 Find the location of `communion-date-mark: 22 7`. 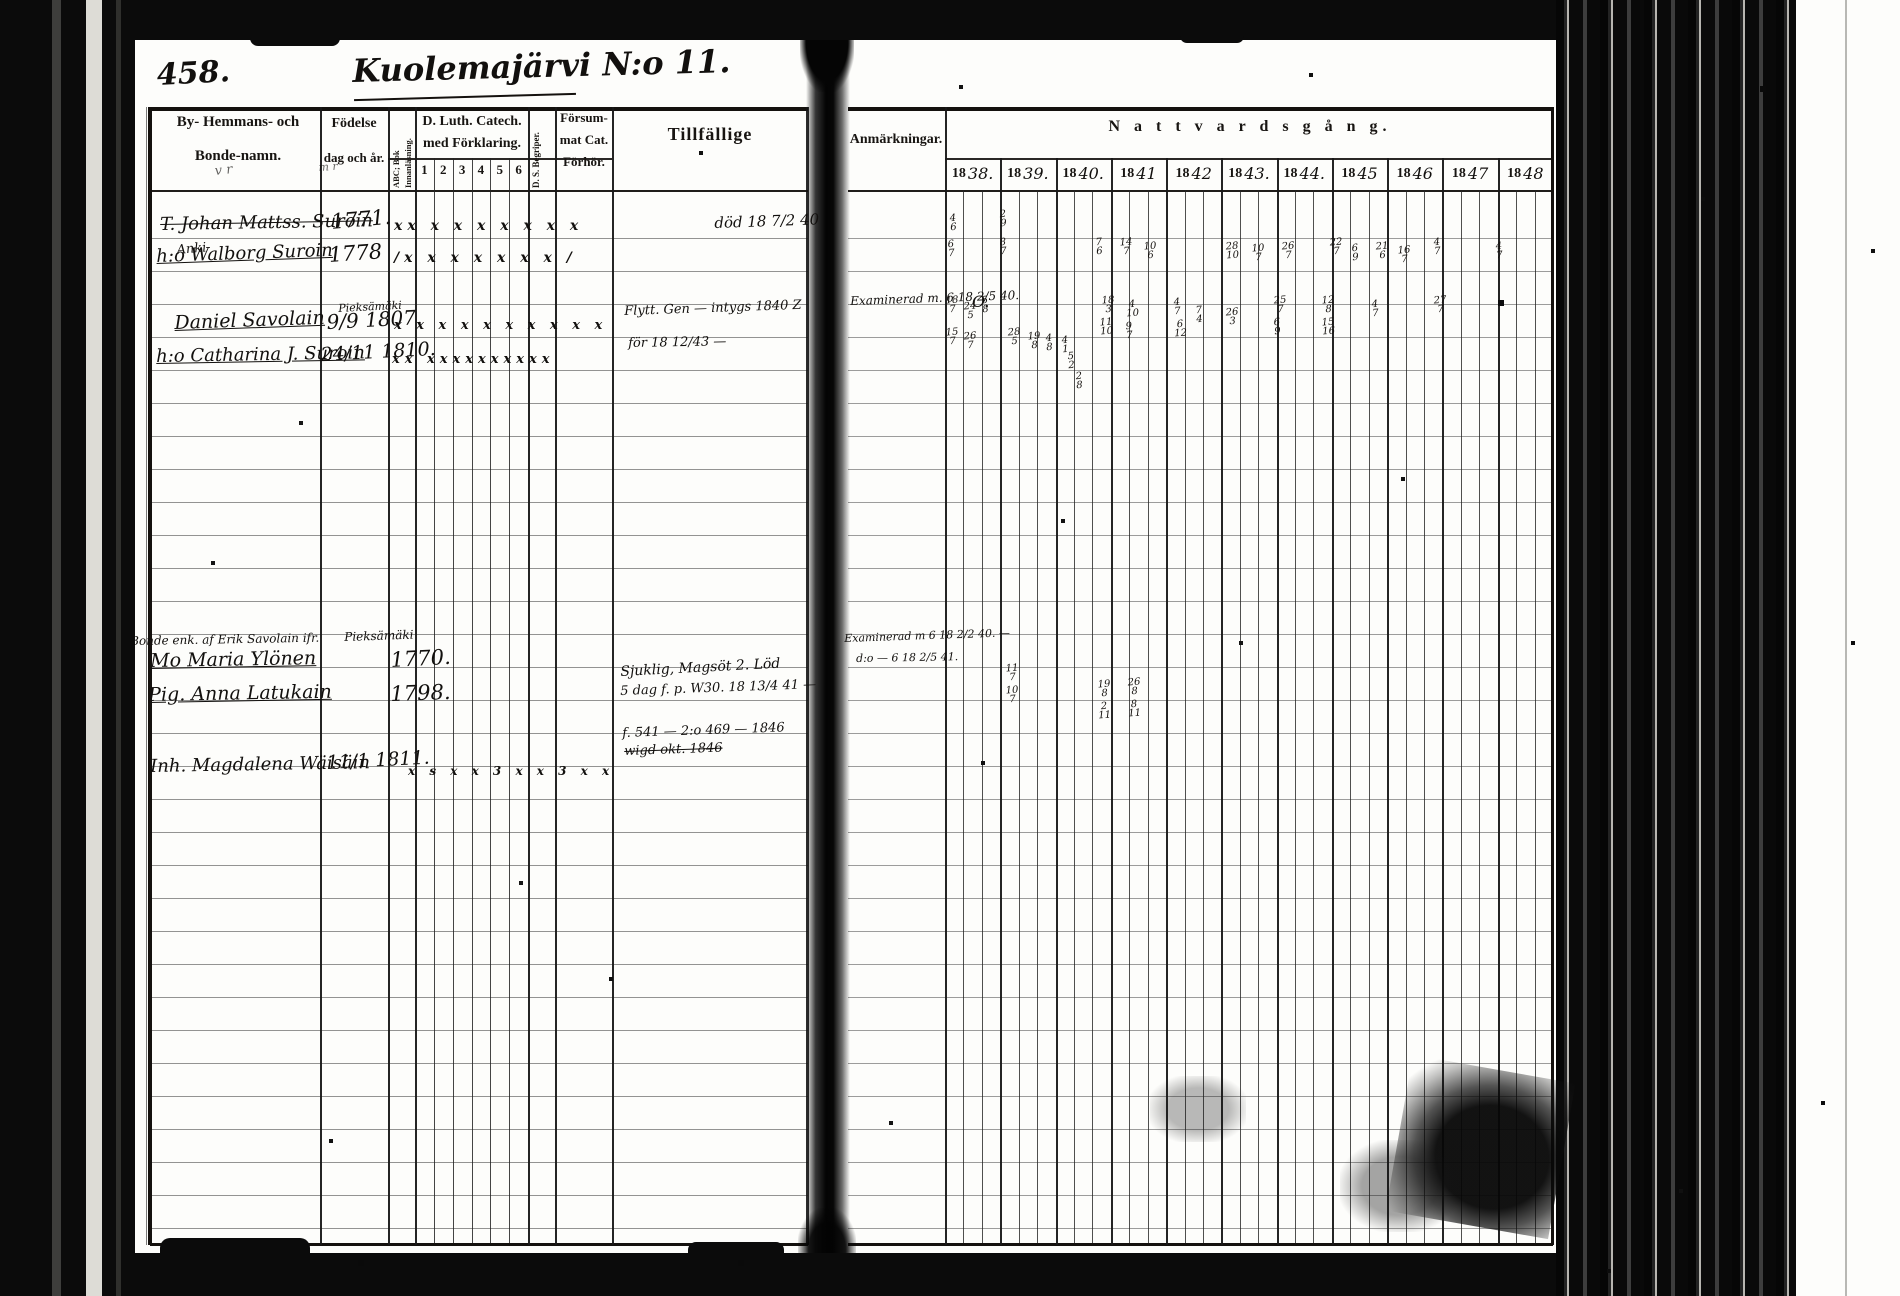

communion-date-mark: 22 7 is located at coordinates (1336, 247).